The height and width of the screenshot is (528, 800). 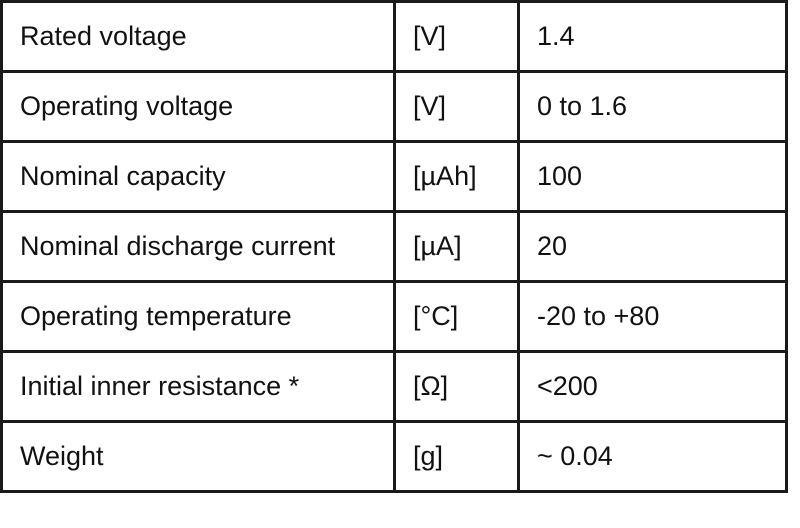 I want to click on parameter-cell: Nominal capacity, so click(x=198, y=176).